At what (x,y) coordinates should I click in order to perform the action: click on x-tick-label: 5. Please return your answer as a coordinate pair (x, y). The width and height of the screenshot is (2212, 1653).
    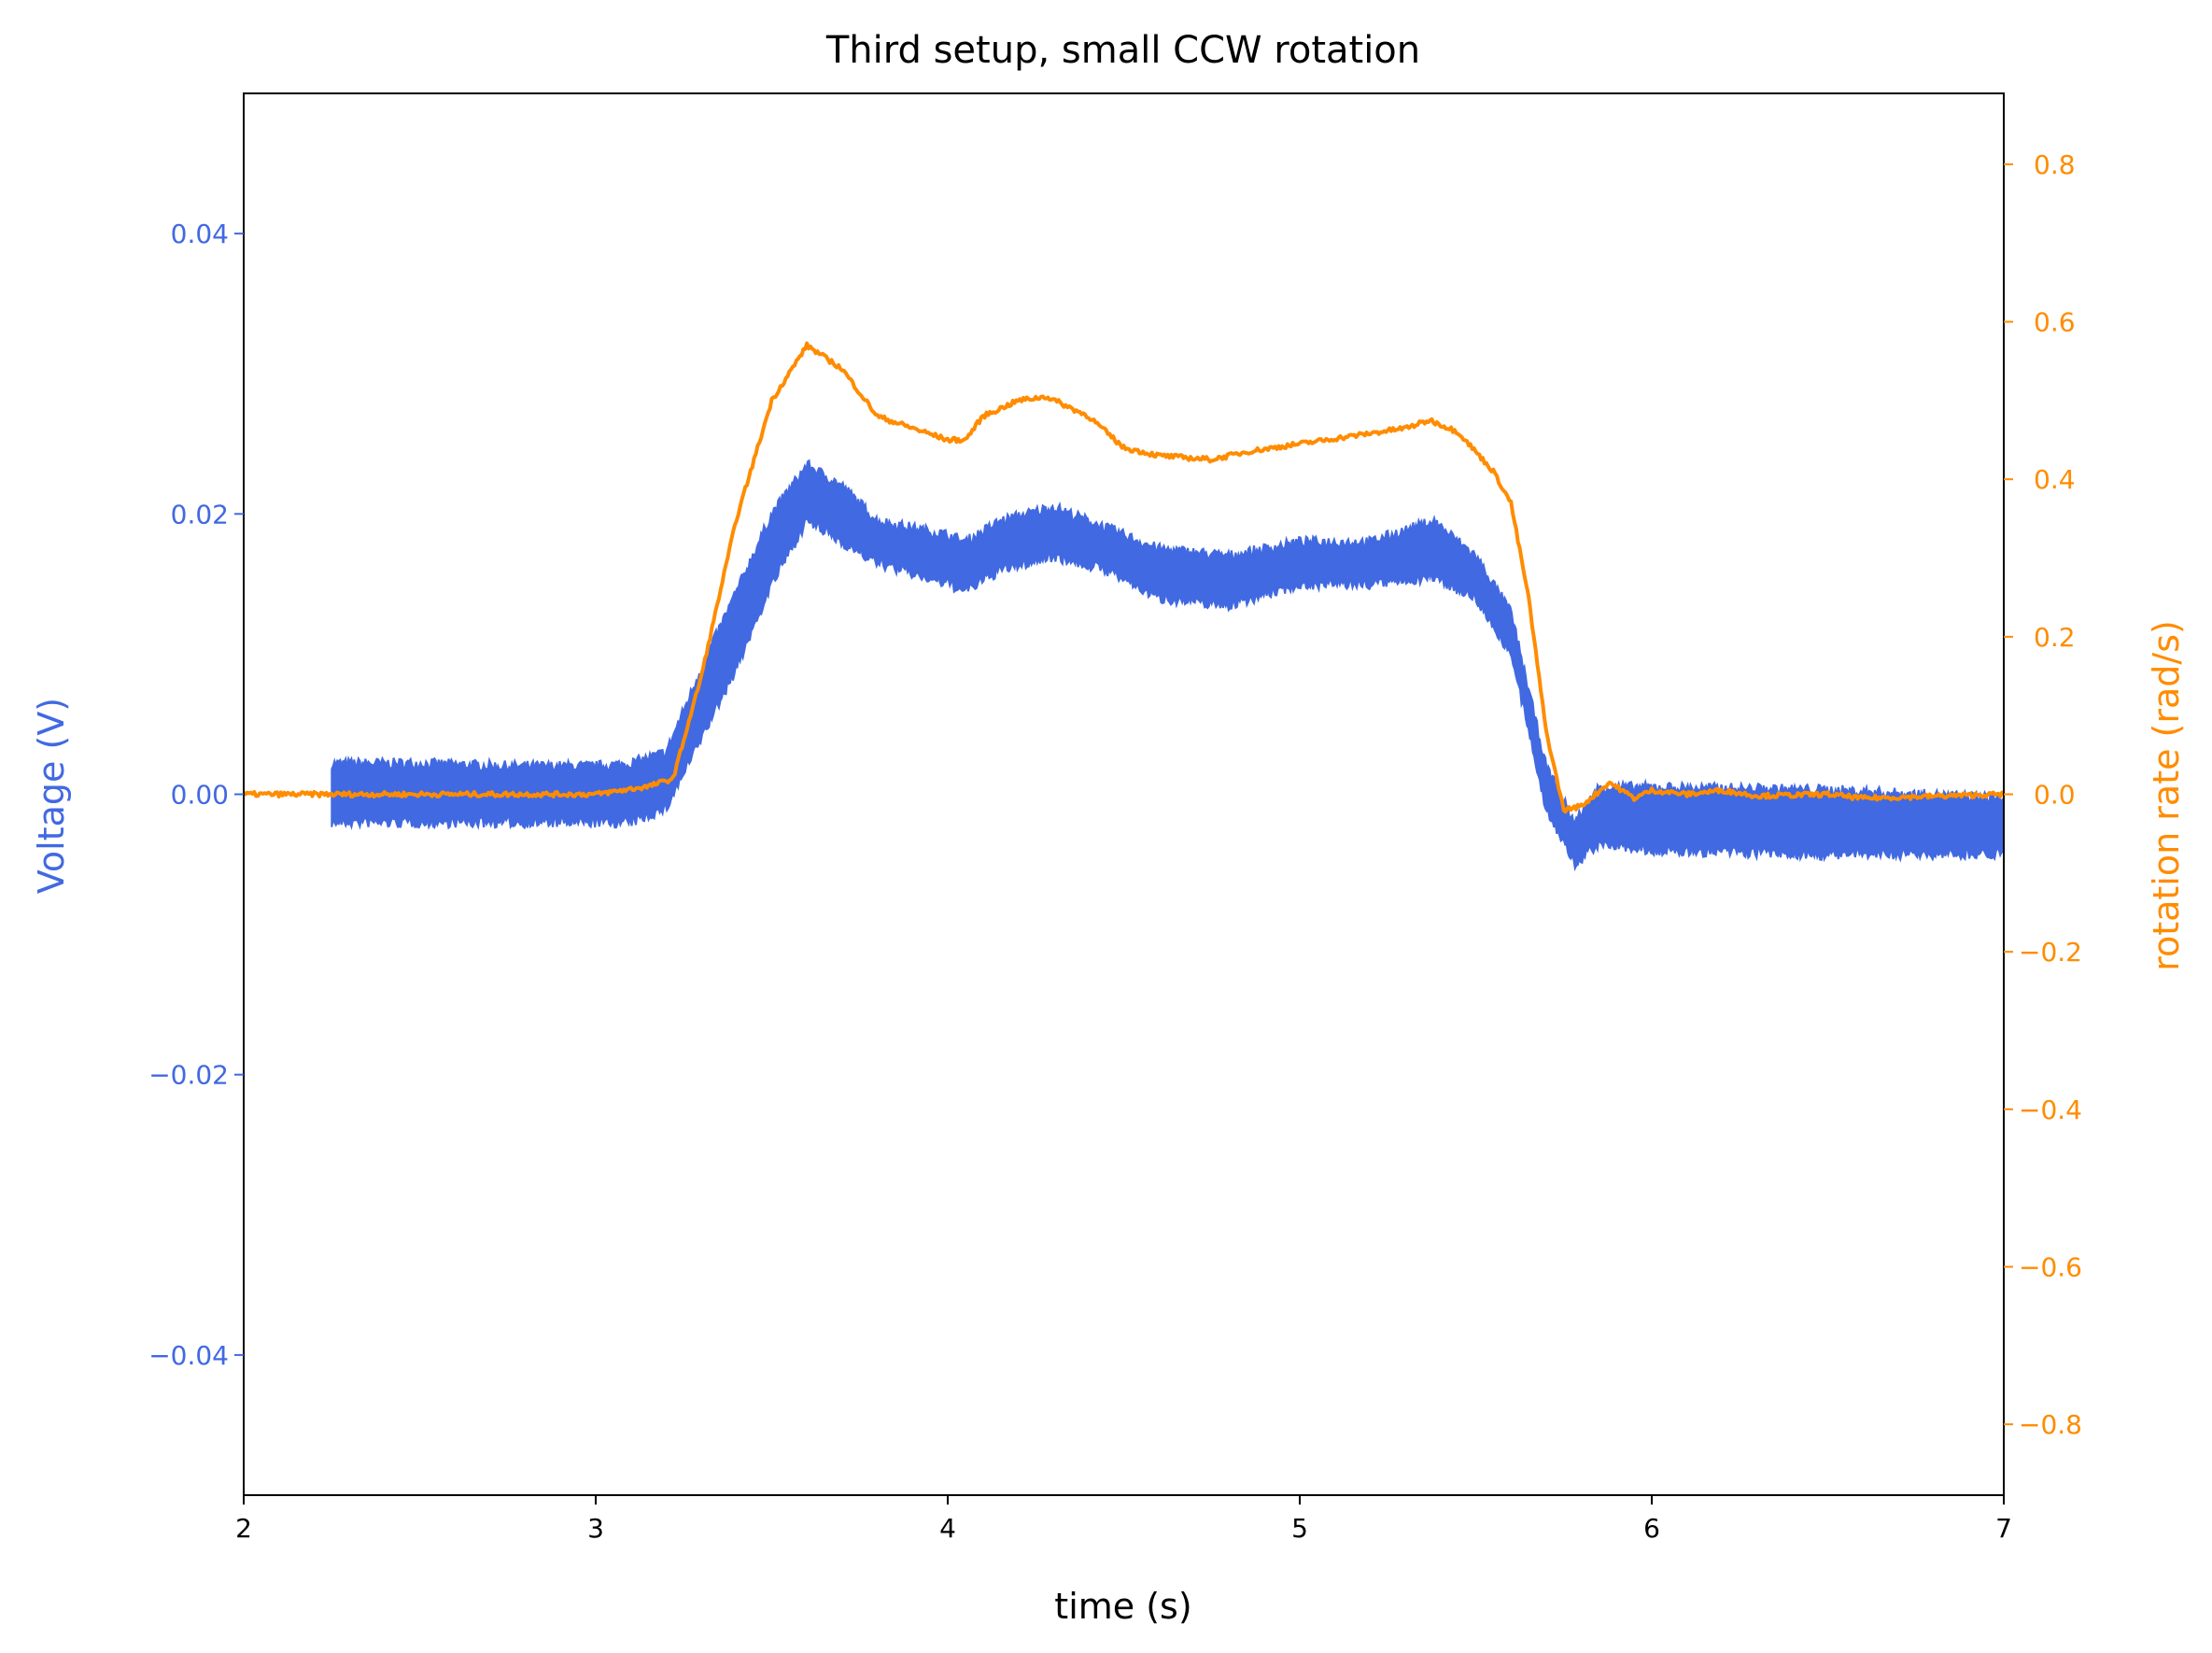
    Looking at the image, I should click on (1299, 1529).